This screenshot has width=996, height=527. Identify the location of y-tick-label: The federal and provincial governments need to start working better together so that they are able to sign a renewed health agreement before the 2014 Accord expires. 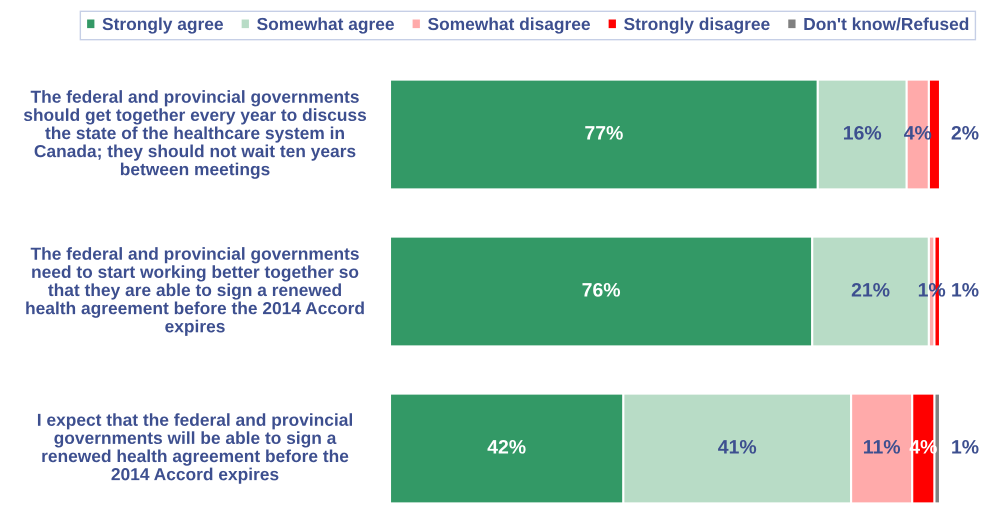
(195, 291).